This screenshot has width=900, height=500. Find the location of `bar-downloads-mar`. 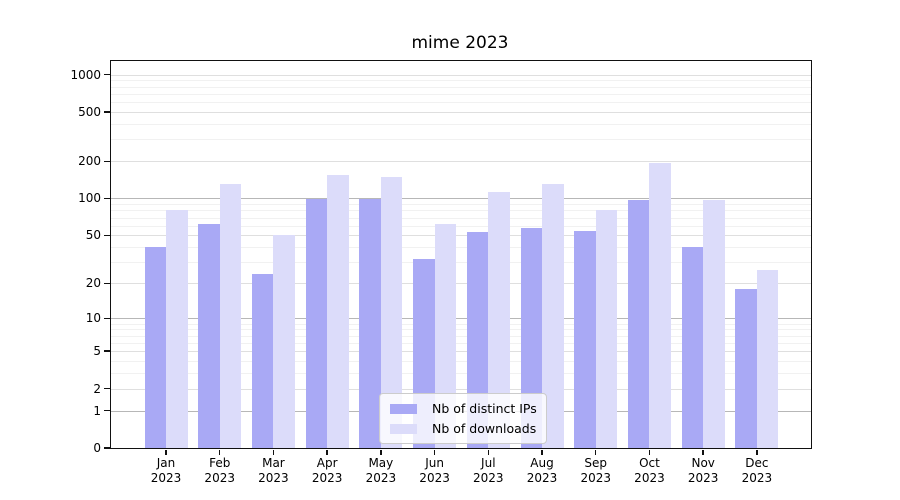

bar-downloads-mar is located at coordinates (284, 341).